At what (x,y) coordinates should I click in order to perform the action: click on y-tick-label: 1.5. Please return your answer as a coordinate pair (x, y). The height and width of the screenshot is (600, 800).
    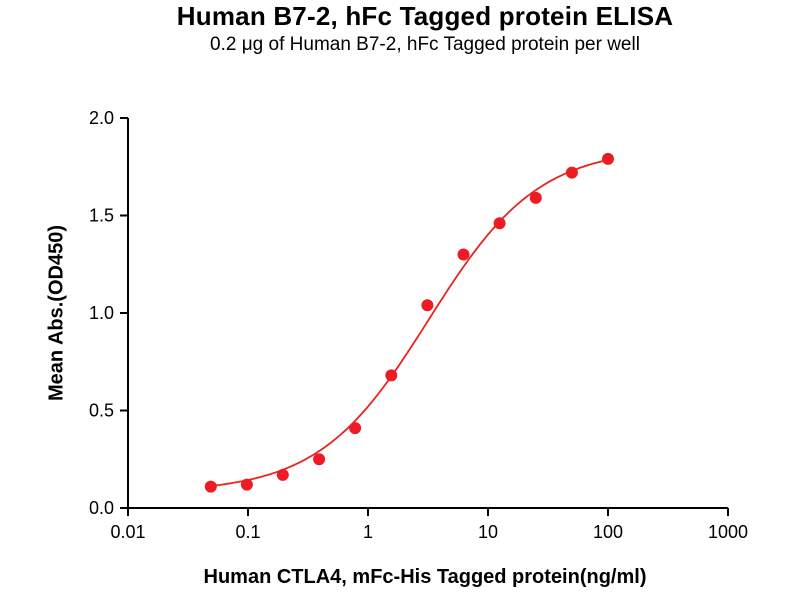
    Looking at the image, I should click on (101, 216).